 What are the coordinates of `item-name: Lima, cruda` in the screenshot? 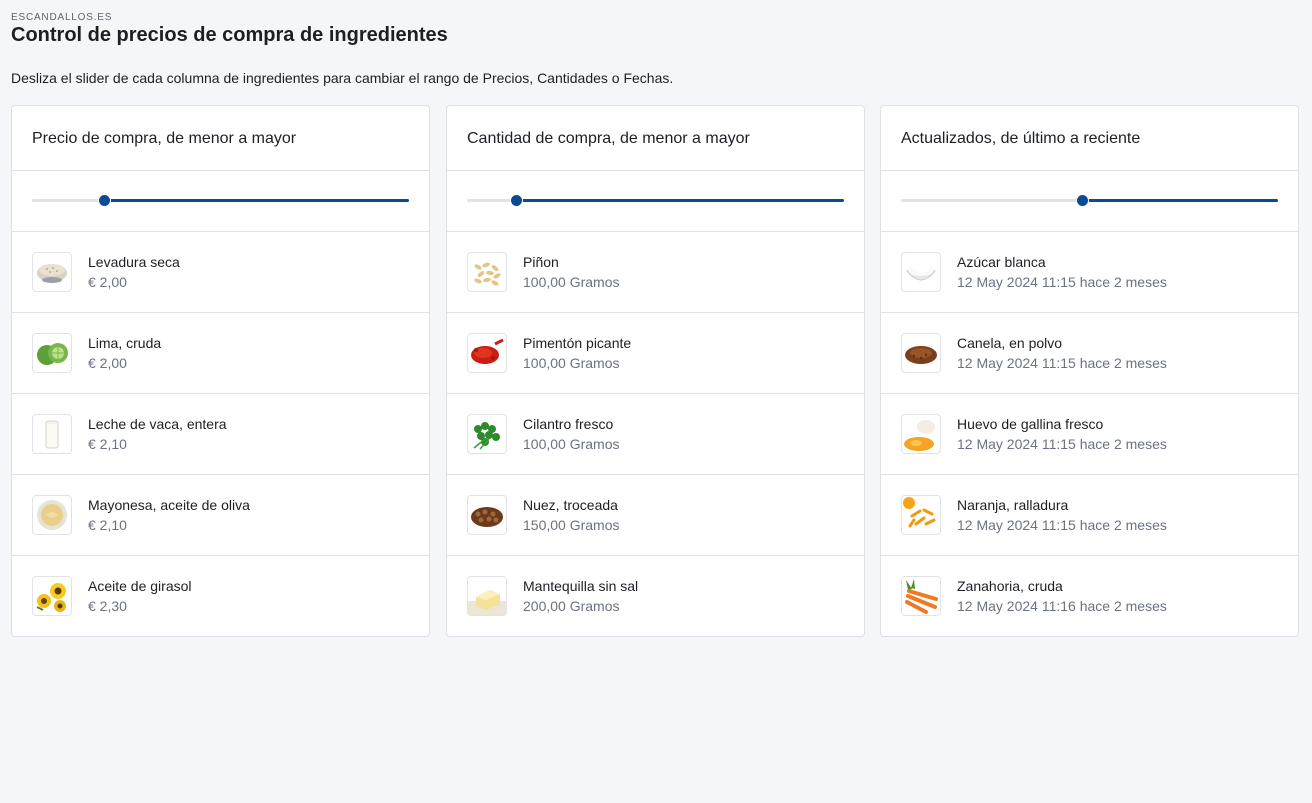 It's located at (125, 343).